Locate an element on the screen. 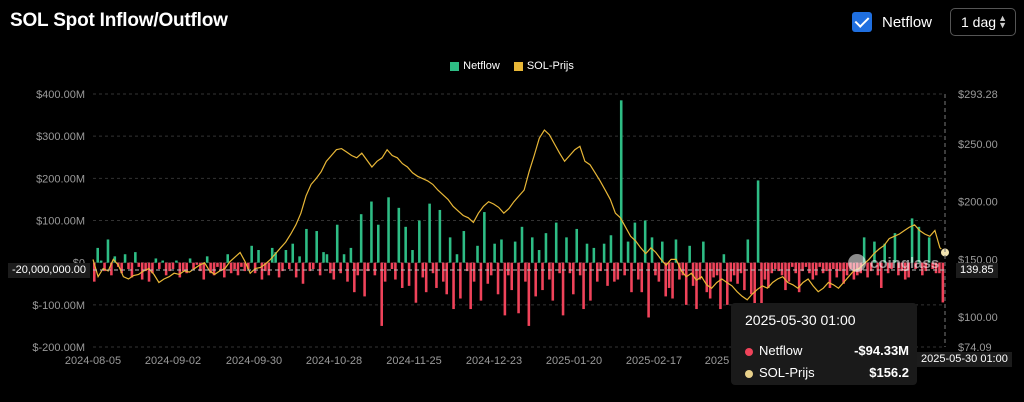 The image size is (1024, 402). y-left-tick-label: $-100.00M is located at coordinates (58, 306).